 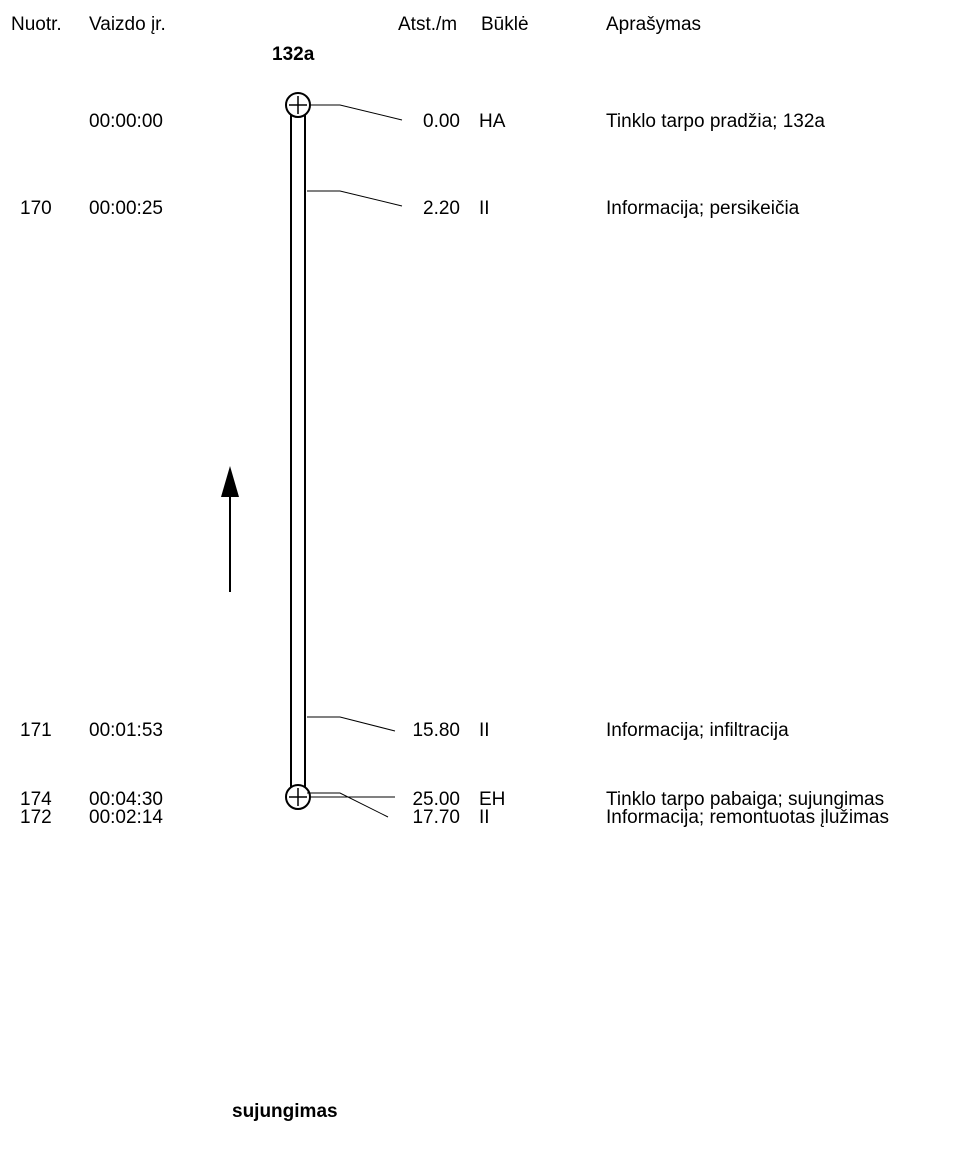 What do you see at coordinates (36, 24) in the screenshot?
I see `header-photo: Nuotr.` at bounding box center [36, 24].